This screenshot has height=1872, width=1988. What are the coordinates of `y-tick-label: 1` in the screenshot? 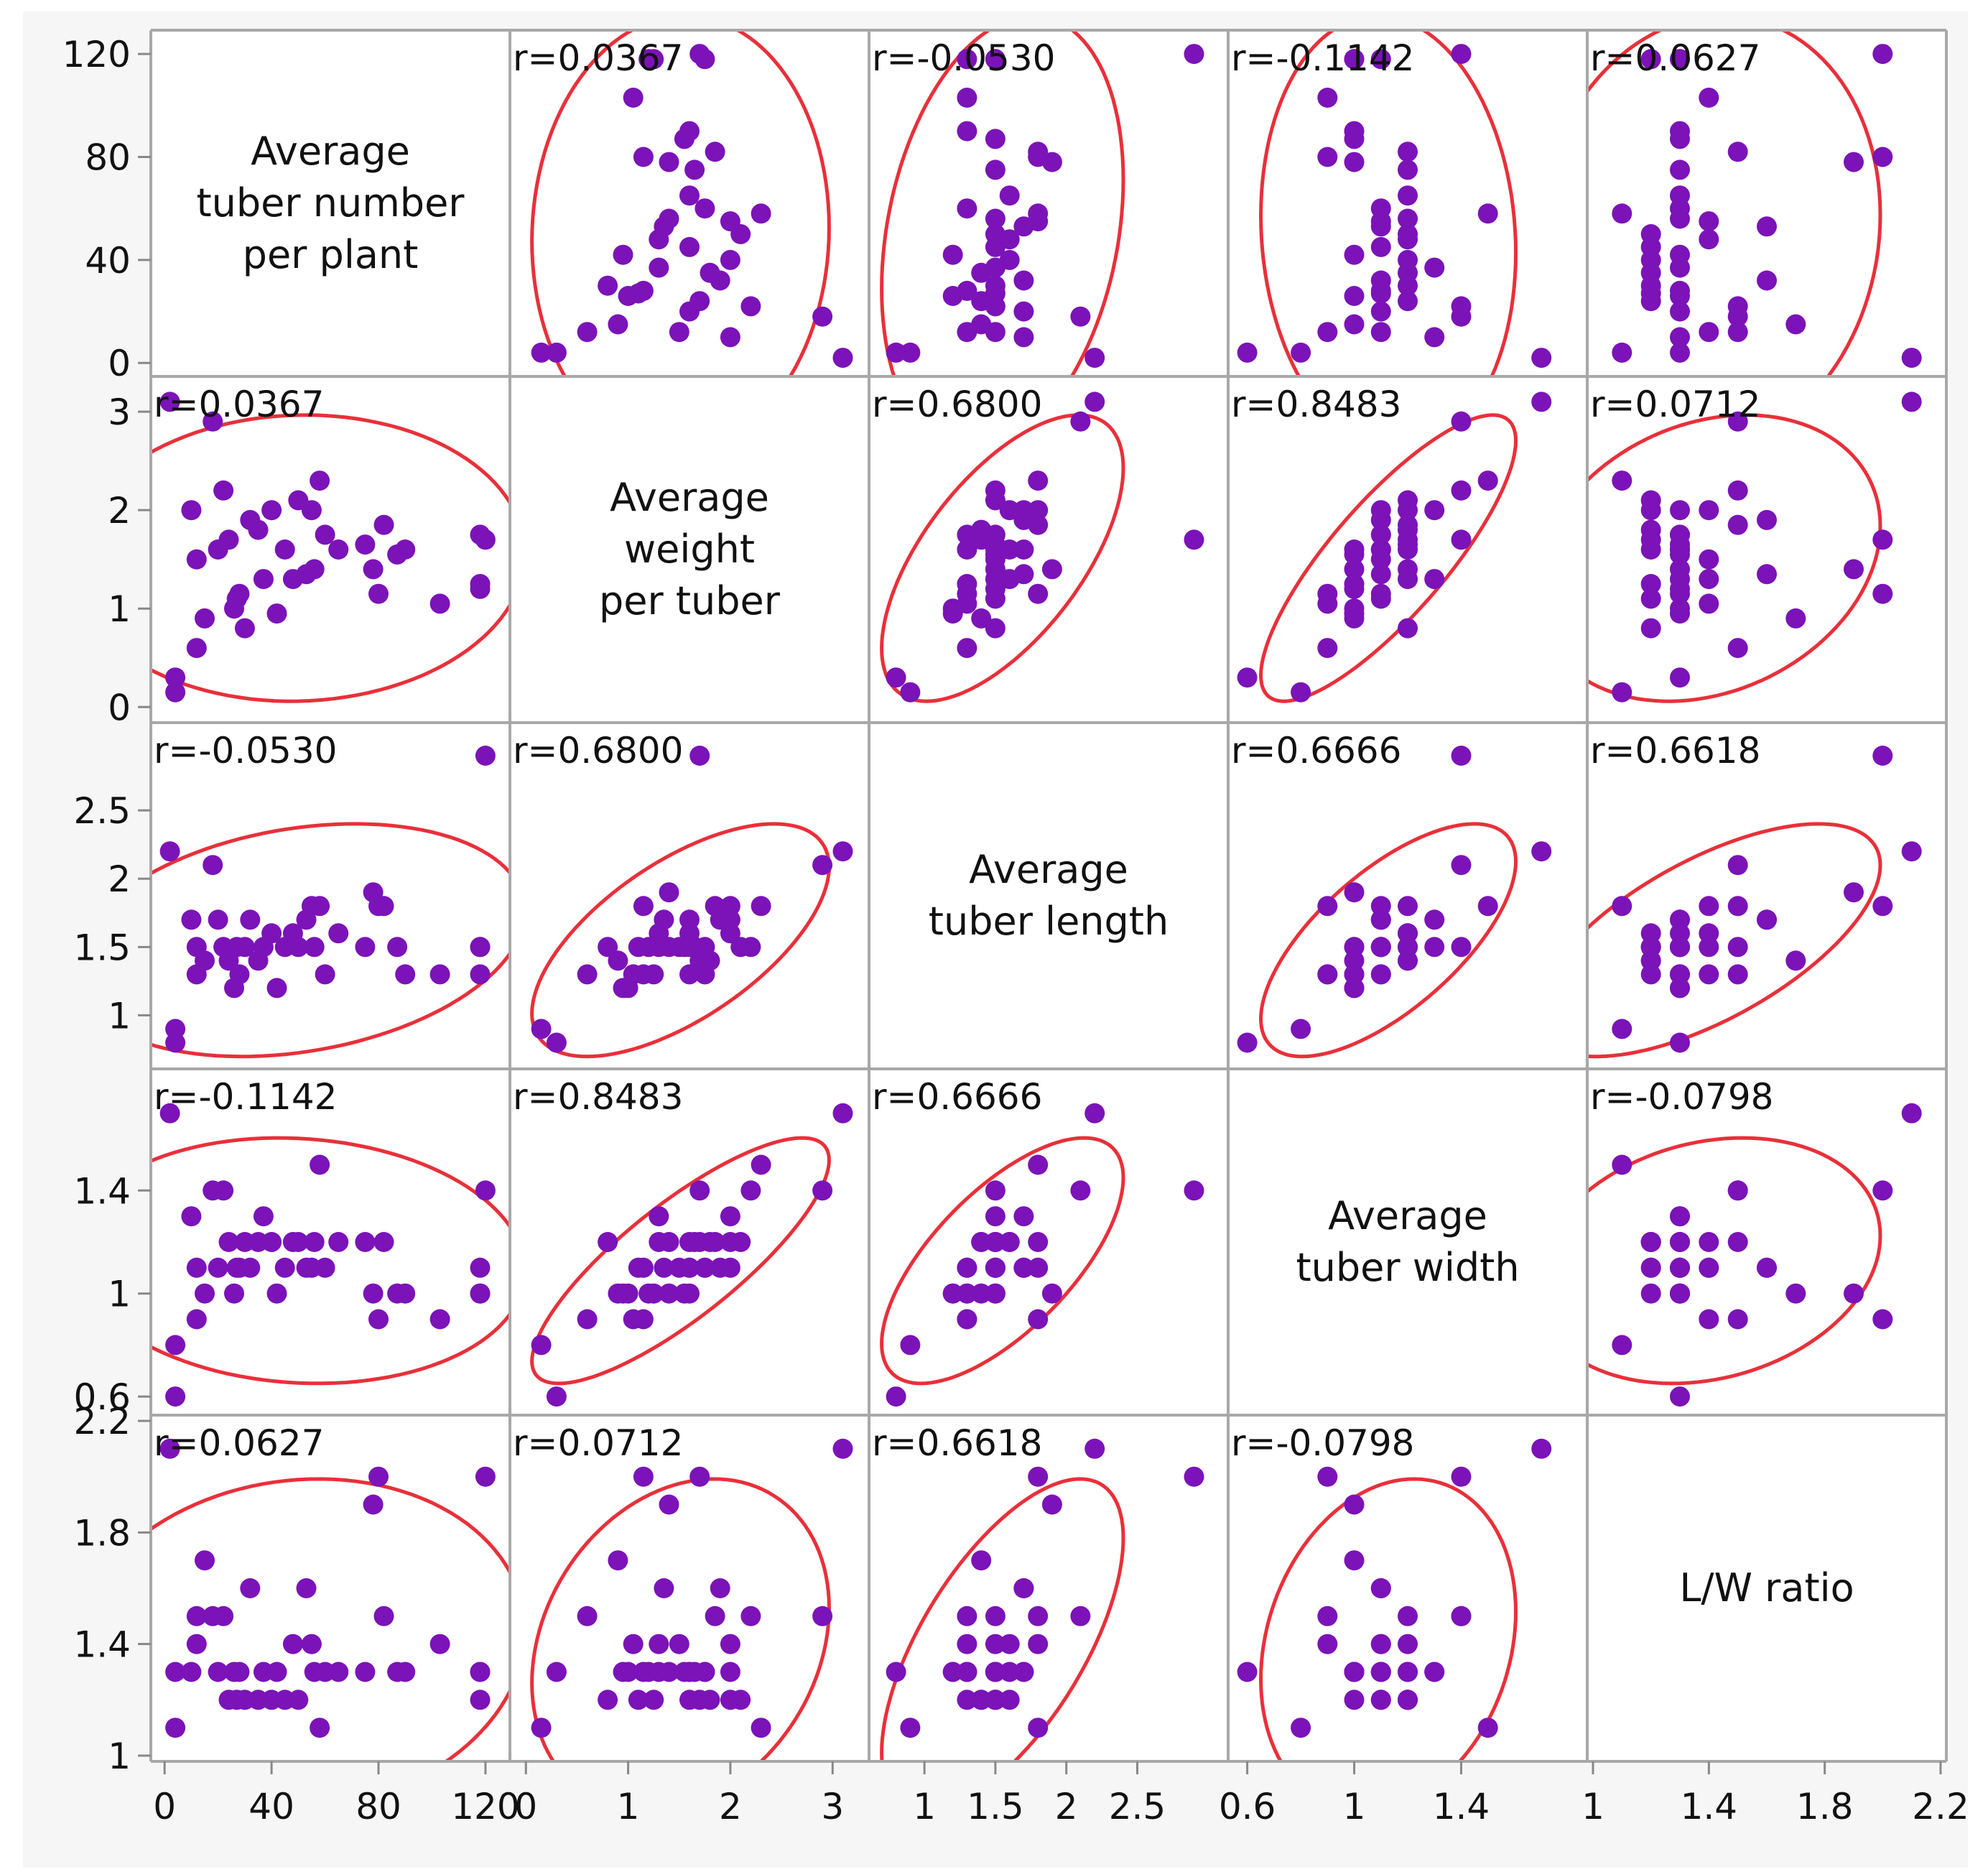 It's located at (119, 1016).